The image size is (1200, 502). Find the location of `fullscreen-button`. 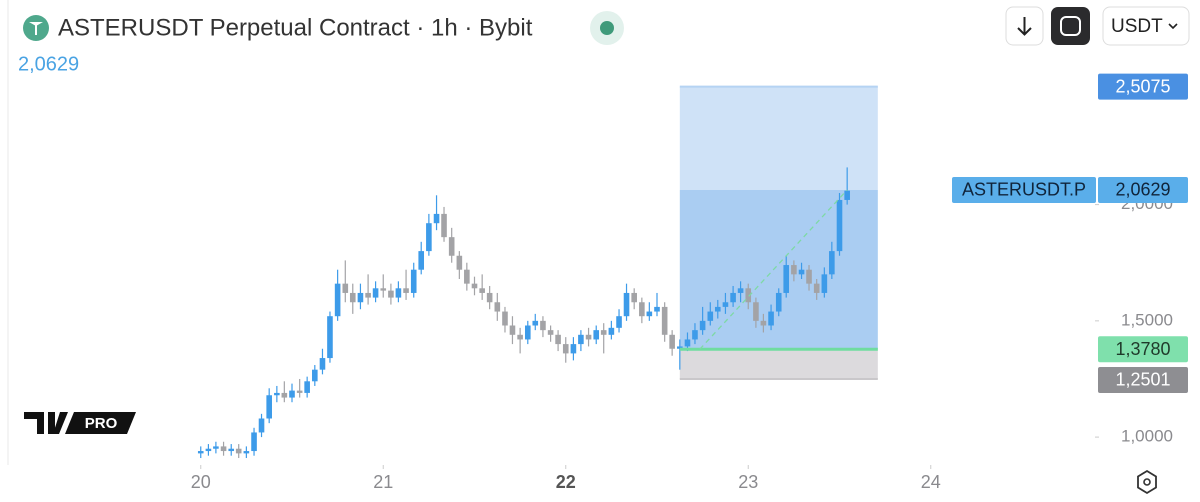

fullscreen-button is located at coordinates (1070, 26).